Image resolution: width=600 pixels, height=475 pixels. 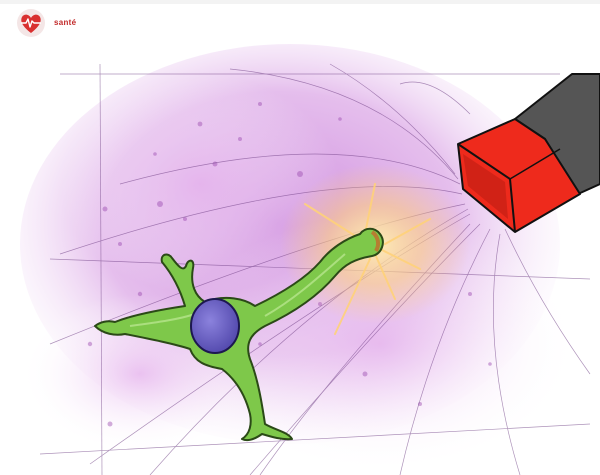 I want to click on top-strip, so click(x=300, y=2).